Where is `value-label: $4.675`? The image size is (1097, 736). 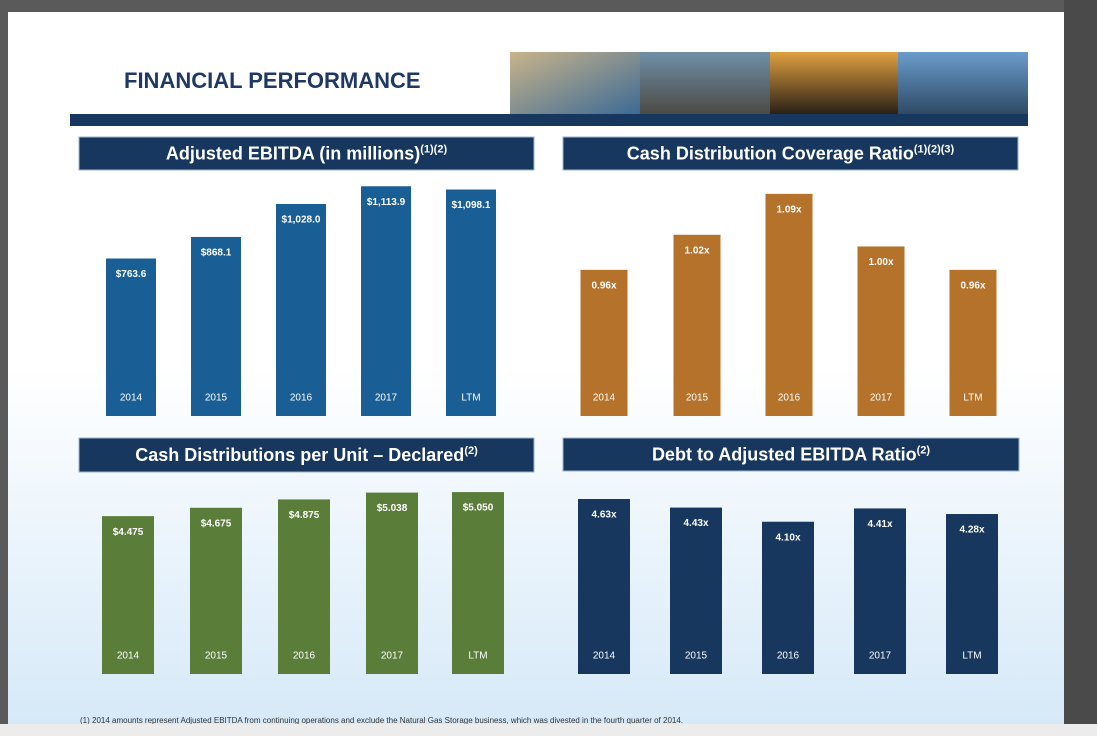
value-label: $4.675 is located at coordinates (216, 523).